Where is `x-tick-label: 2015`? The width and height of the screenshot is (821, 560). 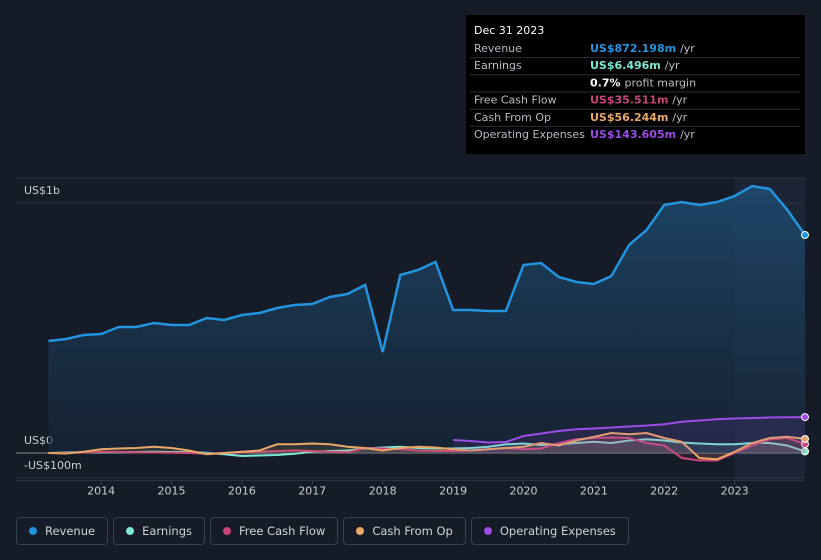
x-tick-label: 2015 is located at coordinates (172, 491).